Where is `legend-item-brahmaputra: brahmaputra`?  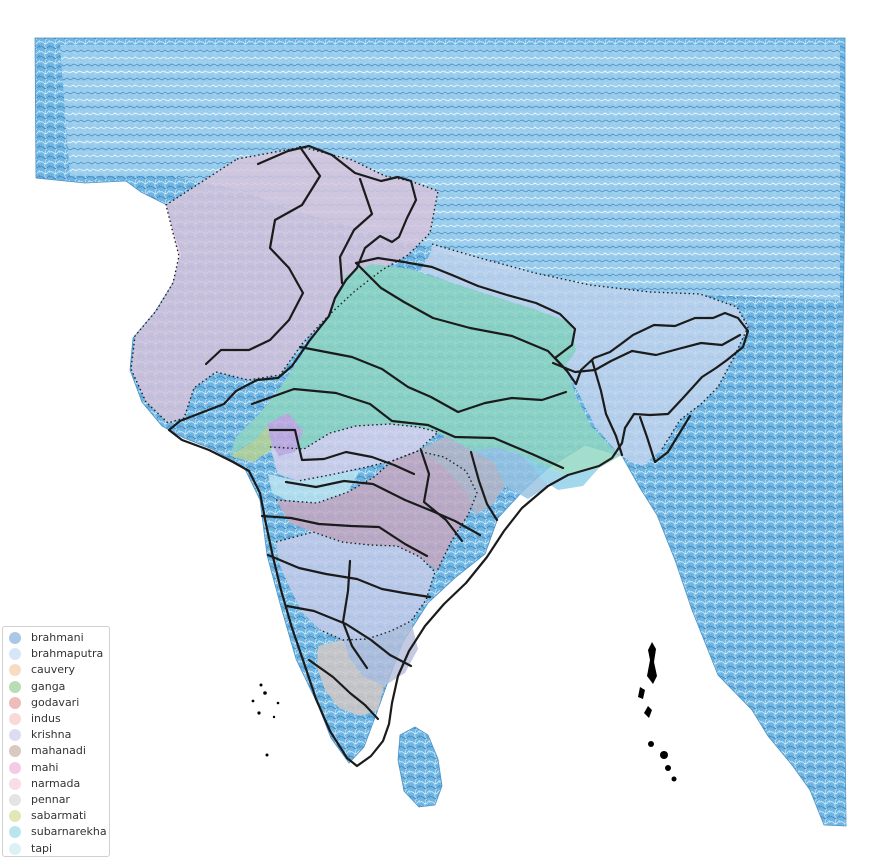 legend-item-brahmaputra: brahmaputra is located at coordinates (56, 654).